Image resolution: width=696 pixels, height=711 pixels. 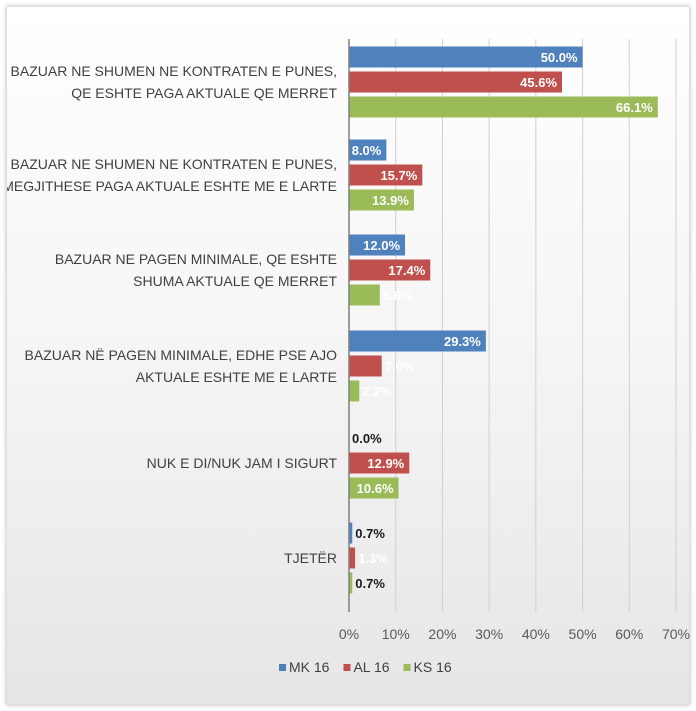 I want to click on data-label: 8.0%, so click(x=367, y=150).